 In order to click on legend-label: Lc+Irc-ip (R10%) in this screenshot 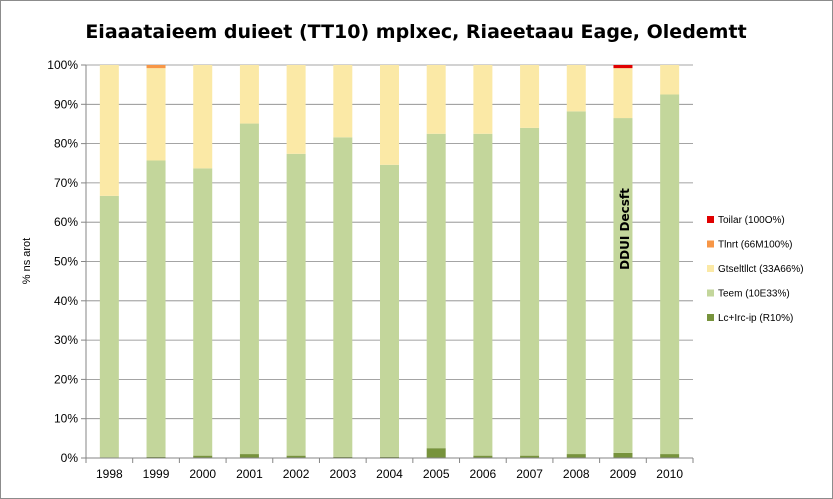, I will do `click(755, 318)`.